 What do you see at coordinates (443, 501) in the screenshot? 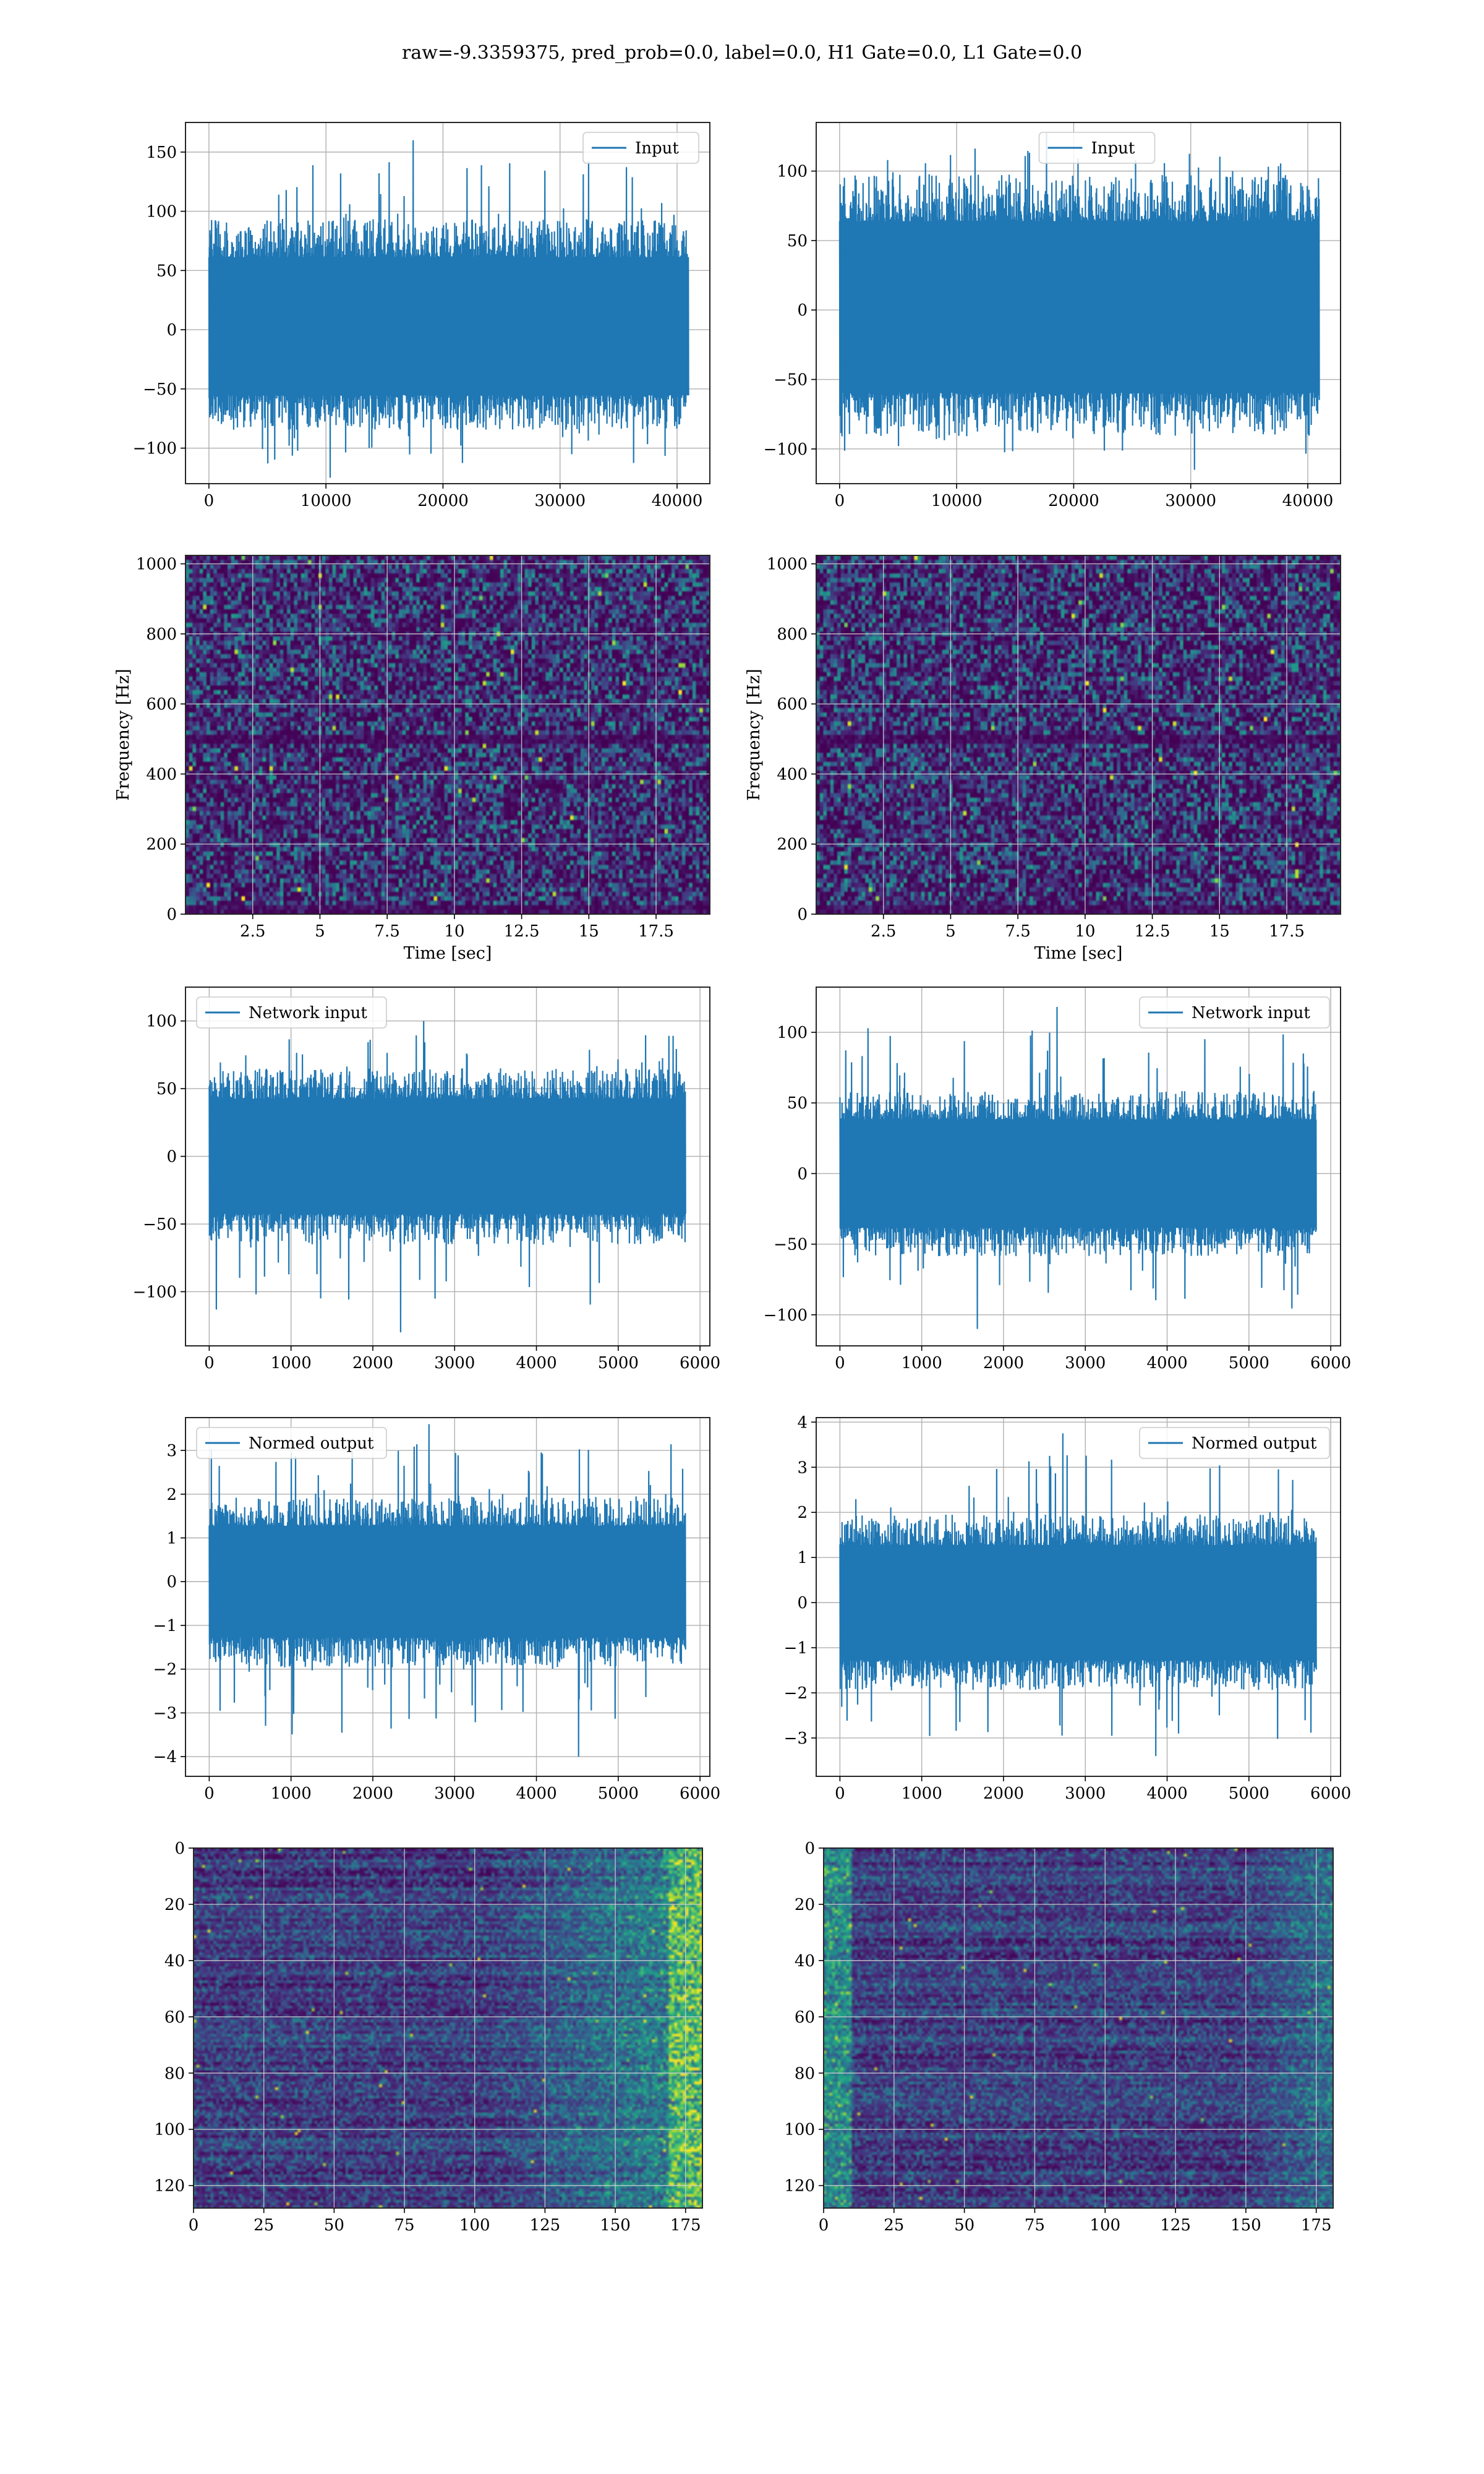
I see `x-tick-label: 20000` at bounding box center [443, 501].